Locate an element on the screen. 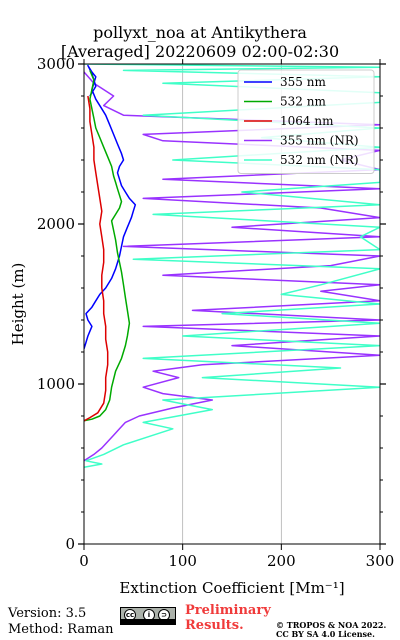 The width and height of the screenshot is (400, 640). y-axis-label: Height (m) is located at coordinates (18, 304).